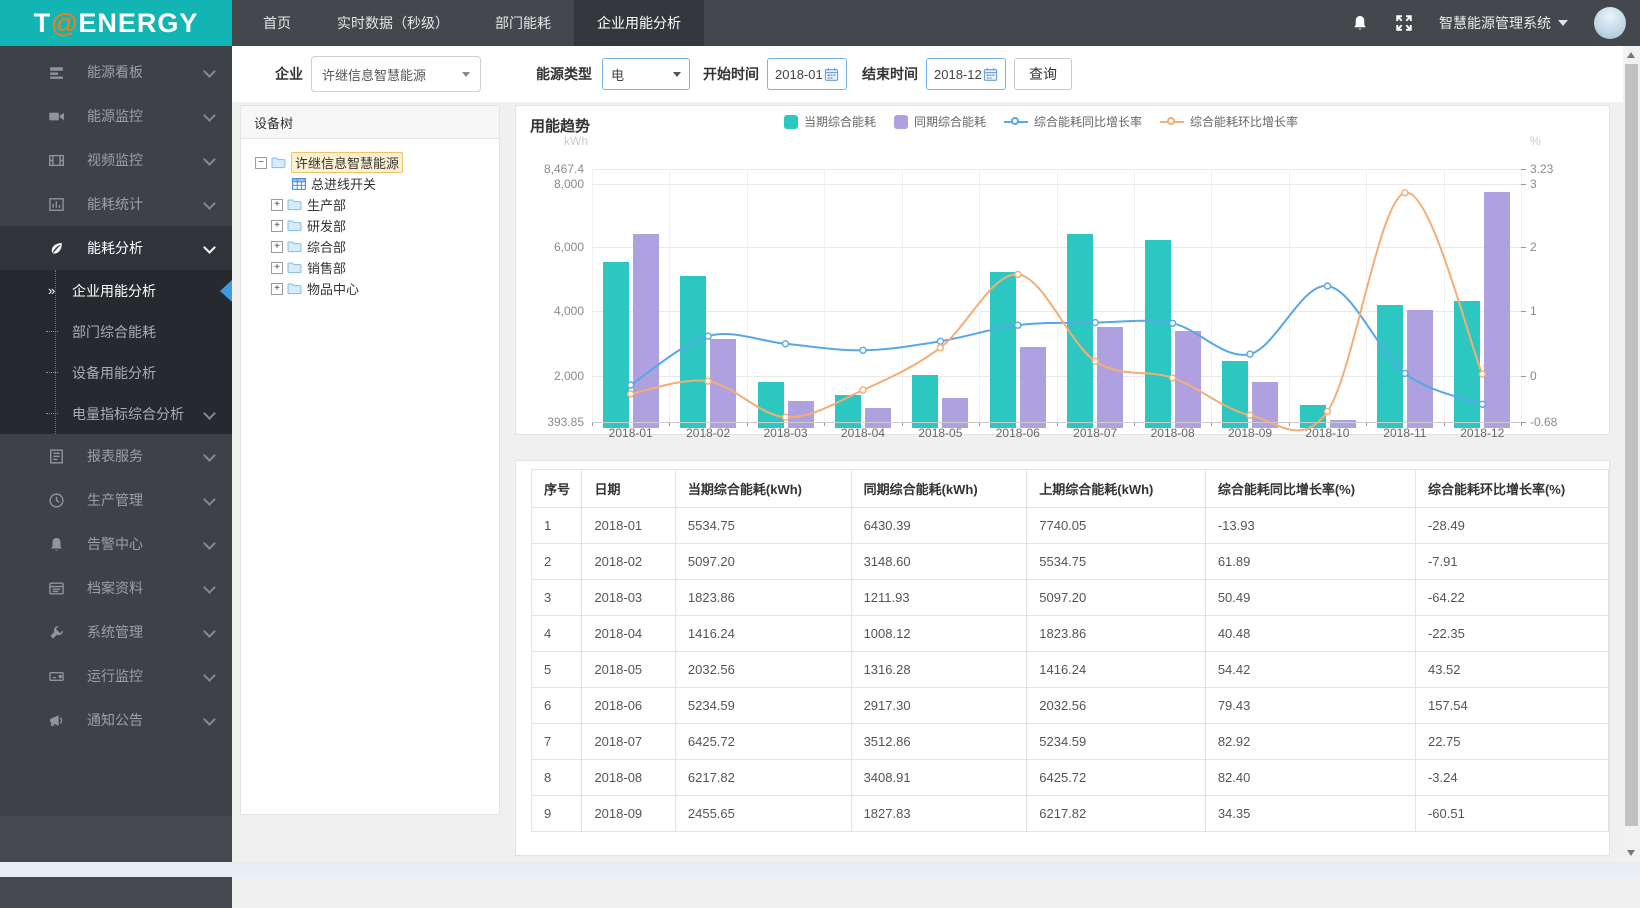  I want to click on table-cell: 79.43, so click(1310, 705).